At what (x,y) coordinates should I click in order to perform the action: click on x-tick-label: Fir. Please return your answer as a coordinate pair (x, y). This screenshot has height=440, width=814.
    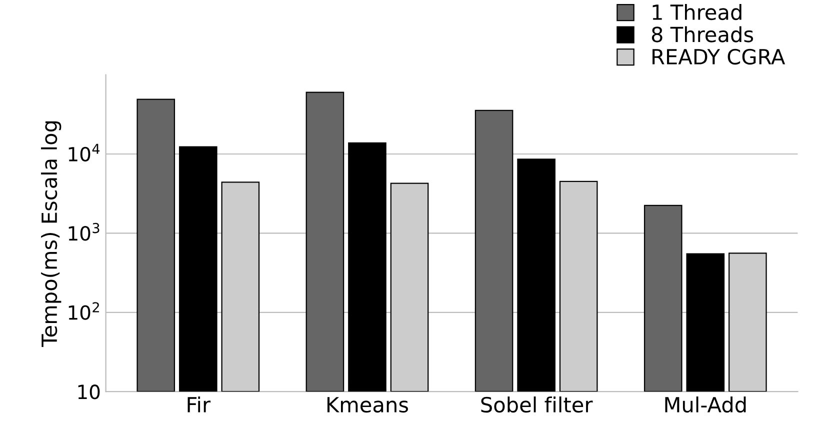
    Looking at the image, I should click on (199, 404).